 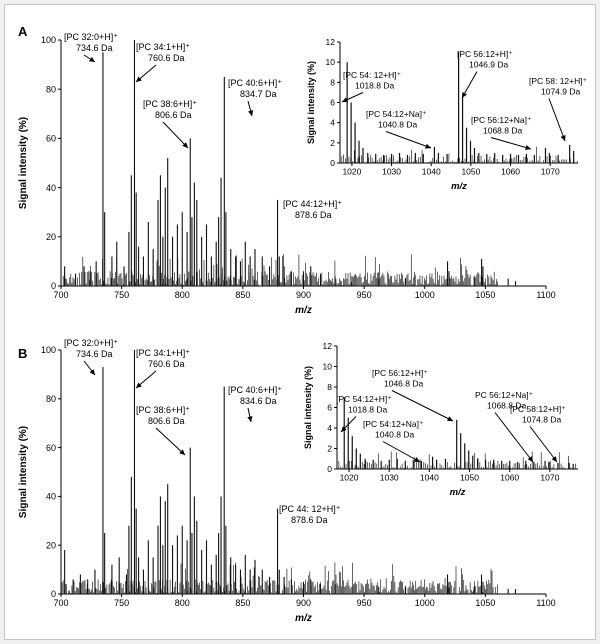 What do you see at coordinates (51, 399) in the screenshot?
I see `main-y-tick-label: 80` at bounding box center [51, 399].